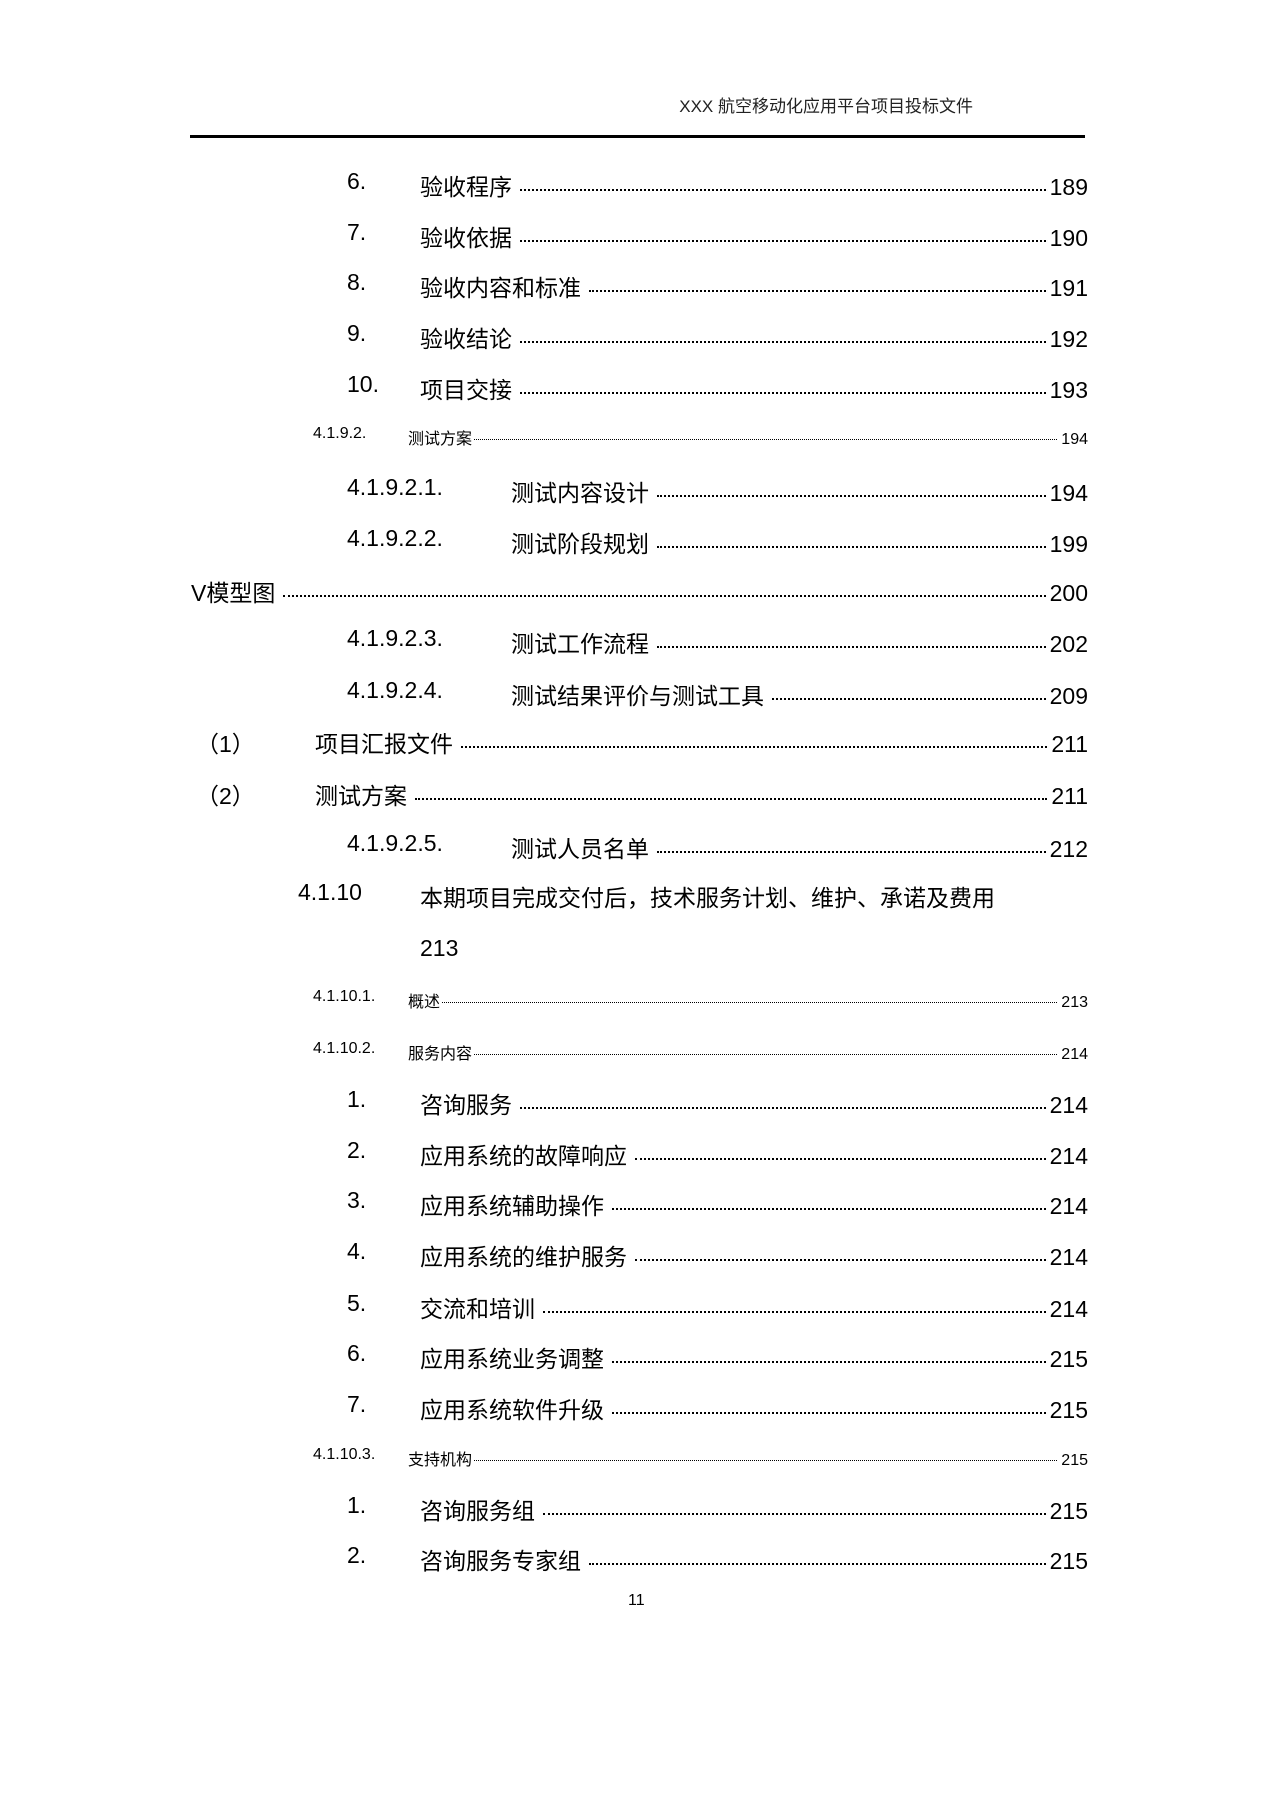 This screenshot has height=1804, width=1274. What do you see at coordinates (754, 337) in the screenshot?
I see `toc-entry-link: 验收结论 192` at bounding box center [754, 337].